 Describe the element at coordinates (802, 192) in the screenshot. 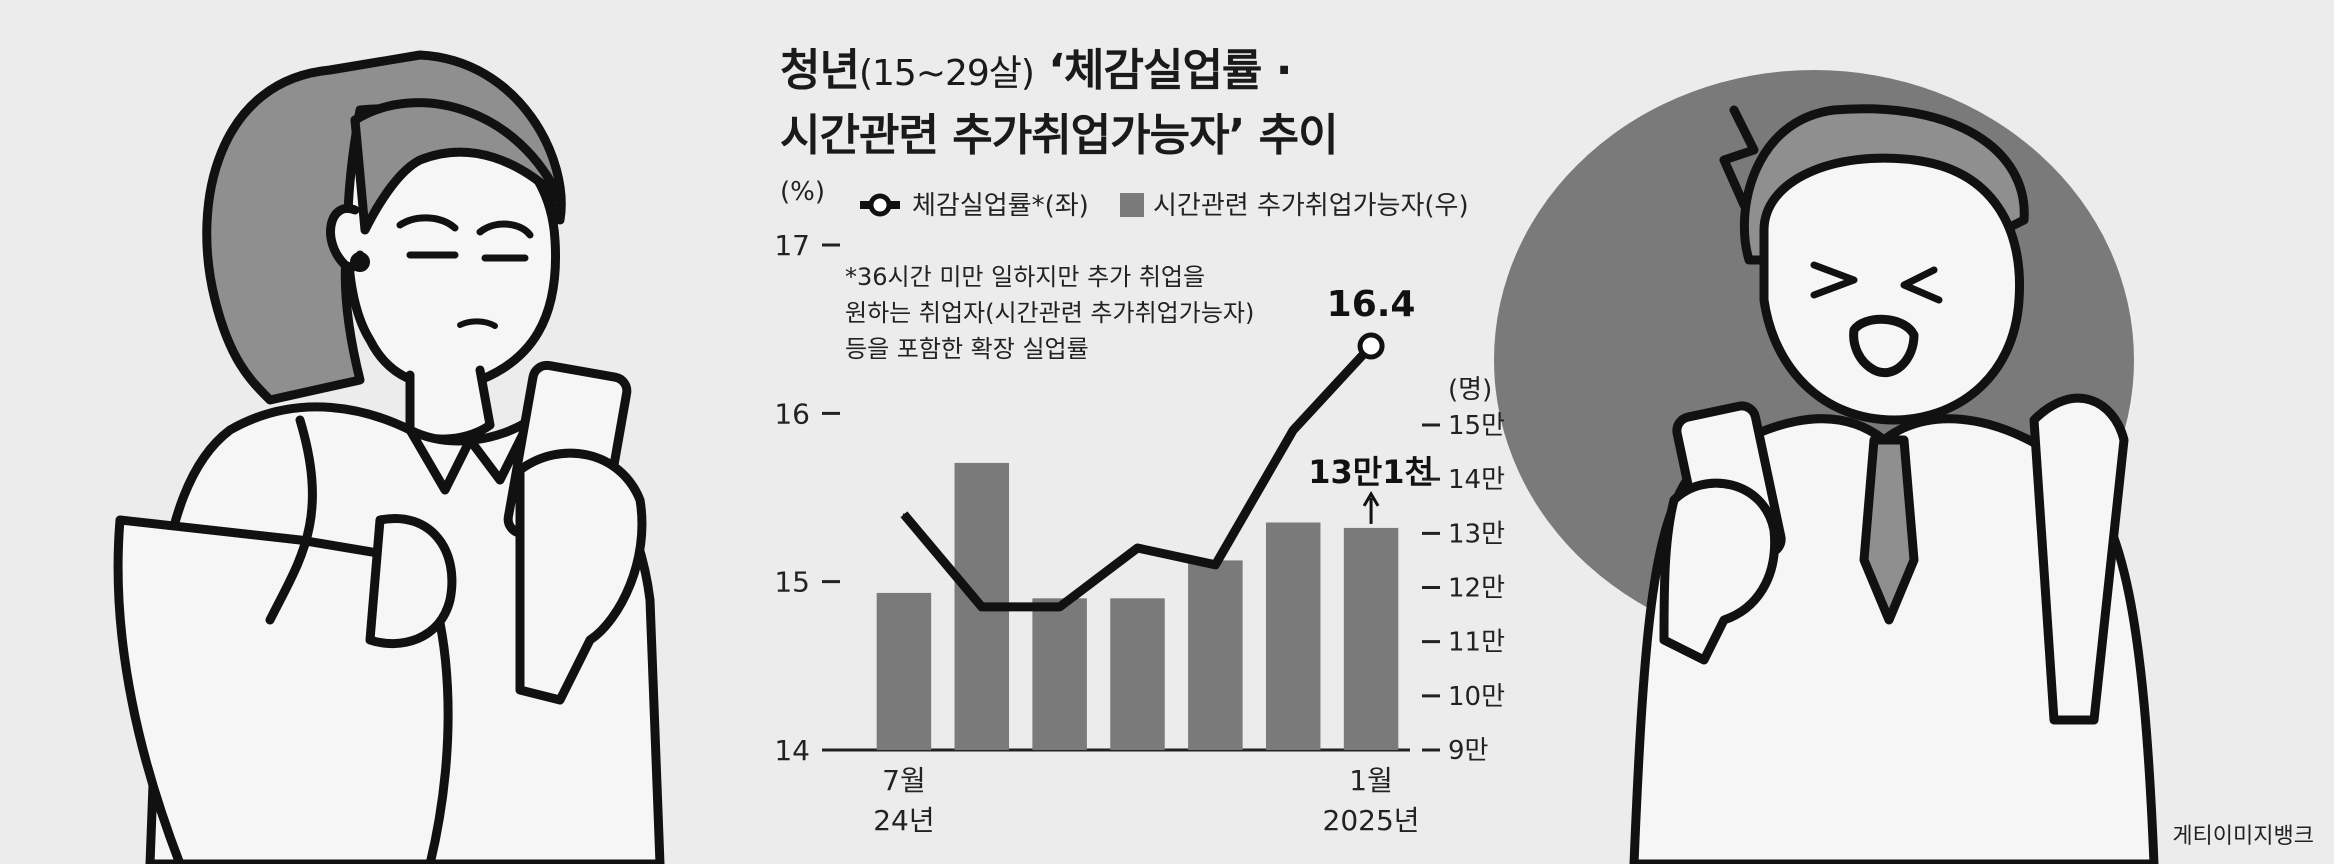

I see `left-axis-label: (%)` at that location.